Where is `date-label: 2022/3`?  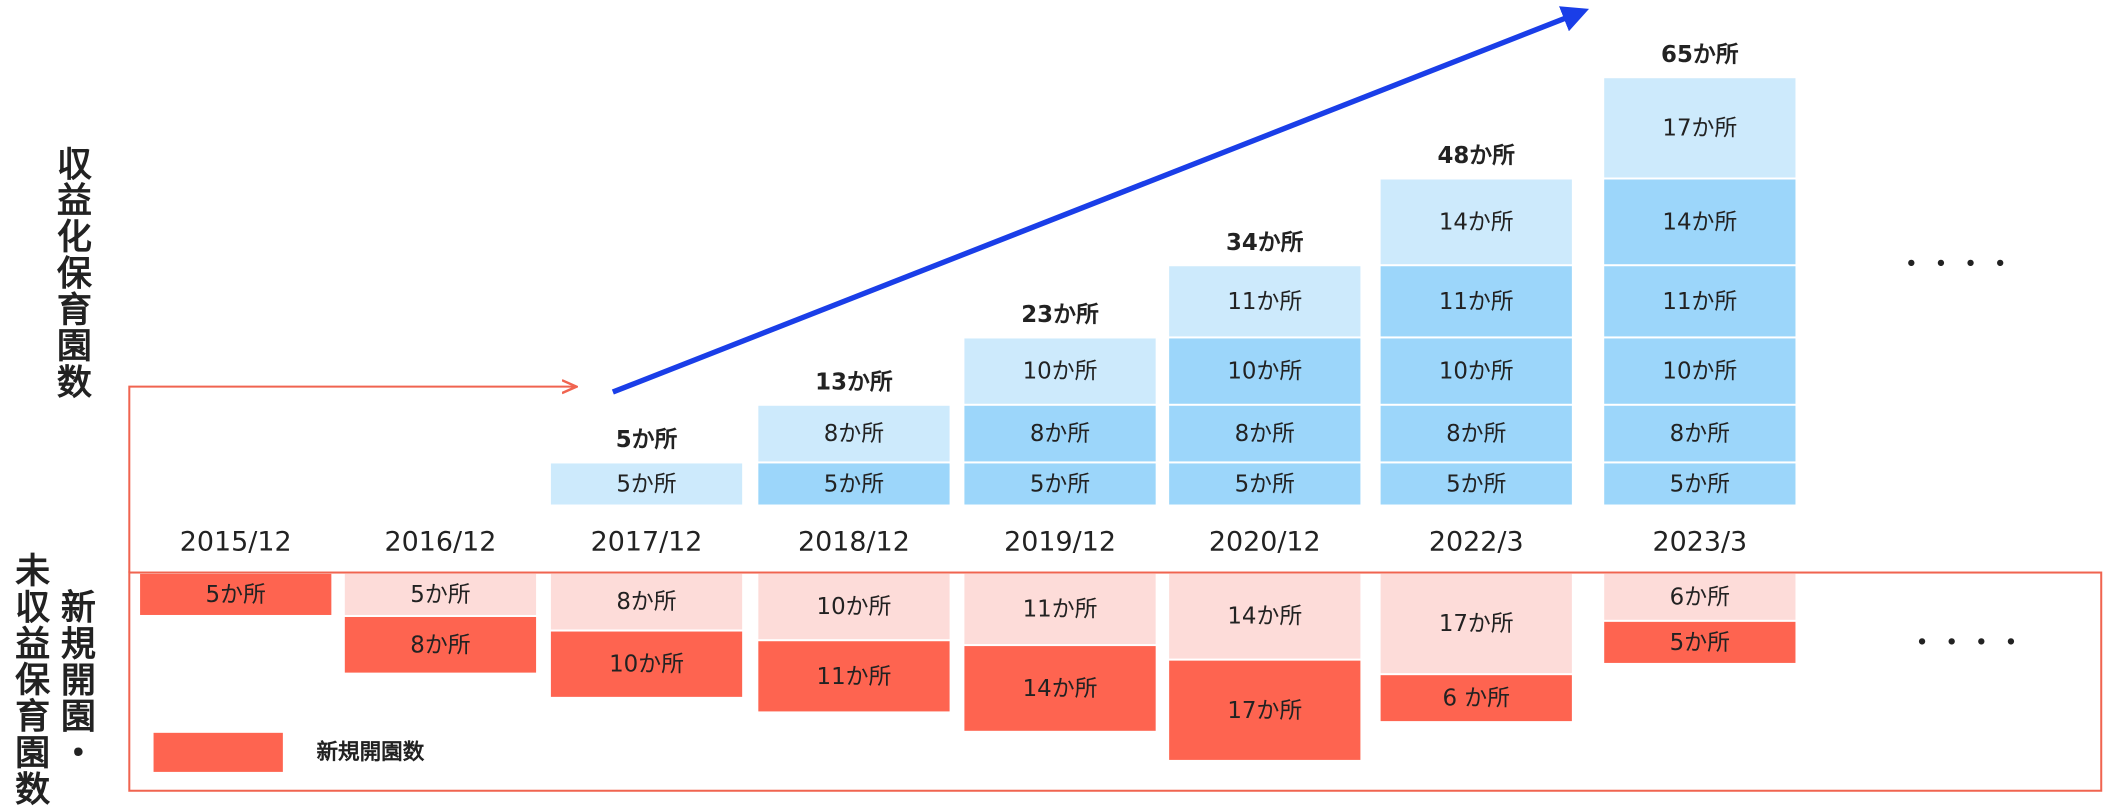 date-label: 2022/3 is located at coordinates (1476, 541).